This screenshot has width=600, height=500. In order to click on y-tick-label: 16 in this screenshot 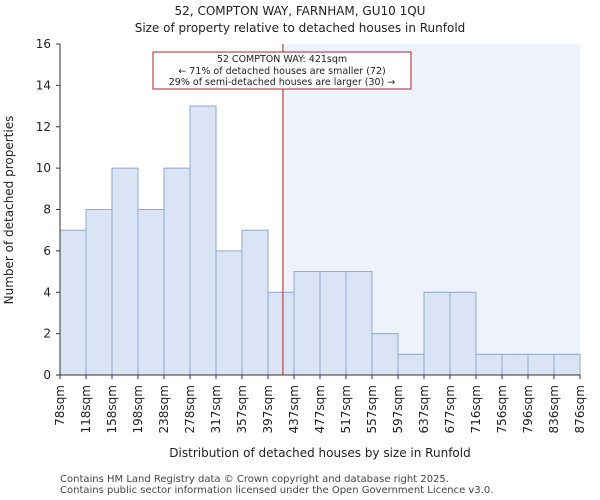, I will do `click(43, 44)`.